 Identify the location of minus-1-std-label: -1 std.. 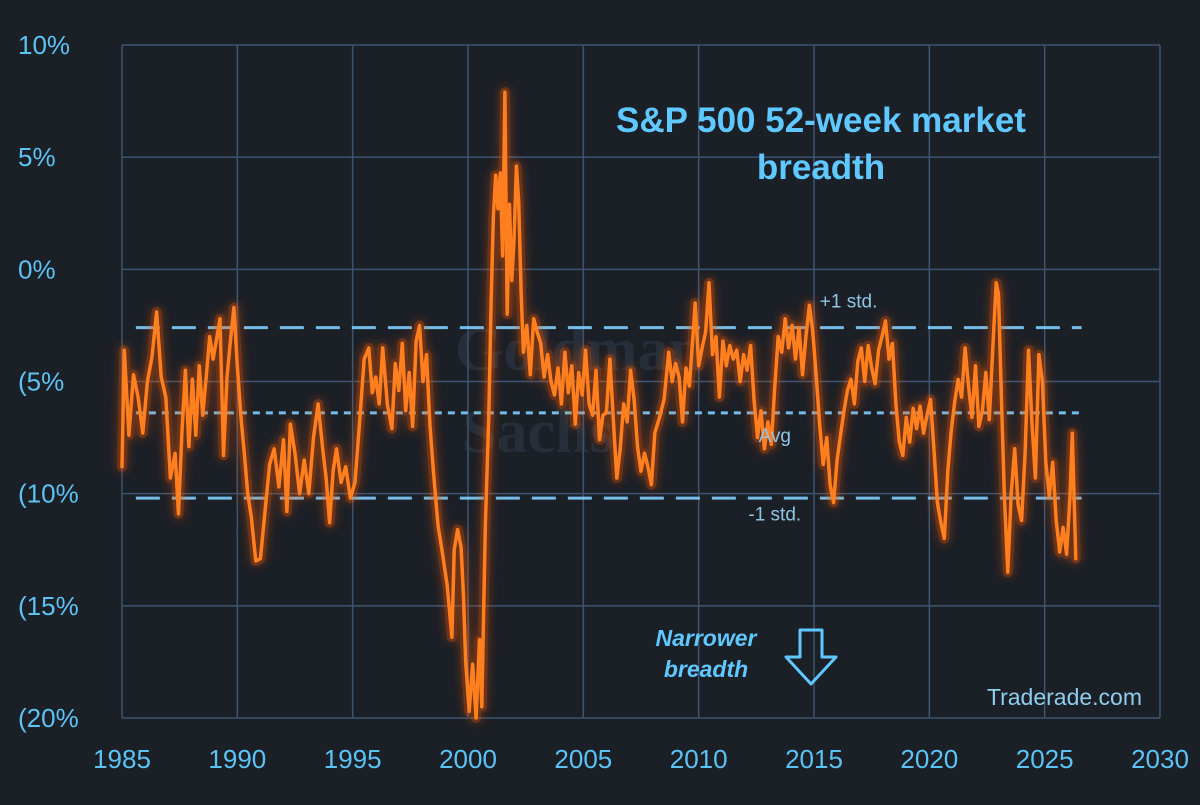
(774, 515).